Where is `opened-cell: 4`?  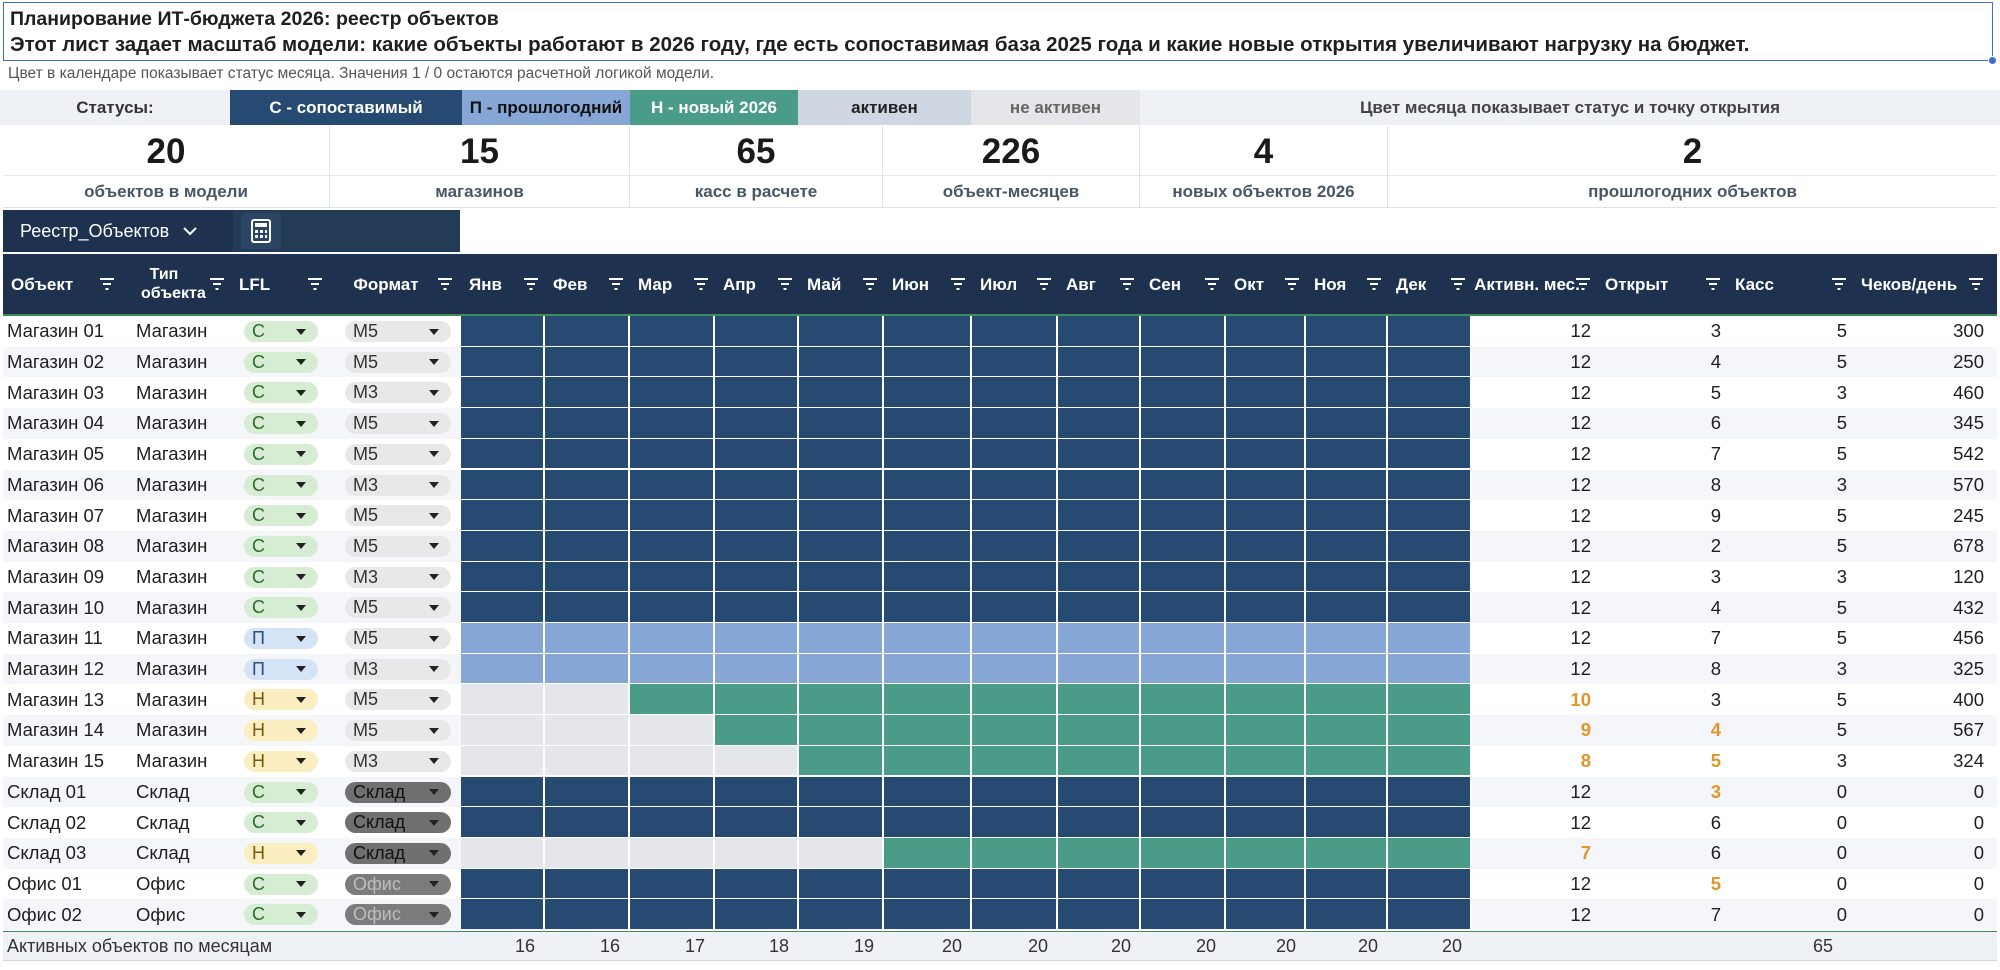 opened-cell: 4 is located at coordinates (1715, 730).